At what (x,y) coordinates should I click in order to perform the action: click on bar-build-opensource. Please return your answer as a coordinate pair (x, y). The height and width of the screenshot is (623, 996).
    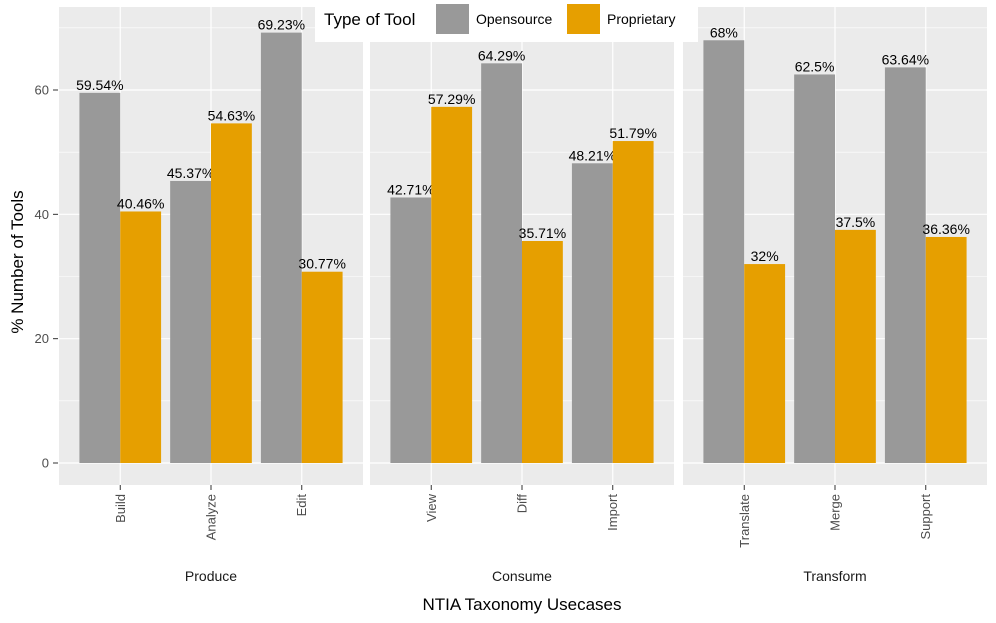
    Looking at the image, I should click on (100, 277).